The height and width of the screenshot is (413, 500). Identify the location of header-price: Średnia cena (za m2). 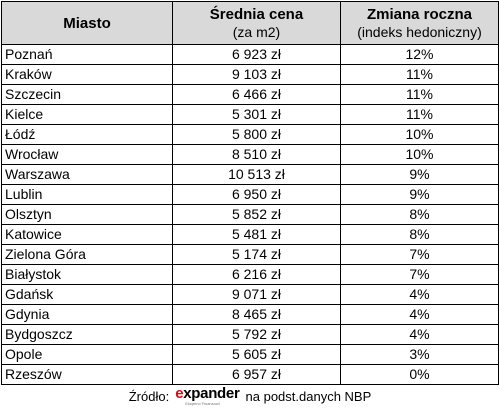
(256, 23).